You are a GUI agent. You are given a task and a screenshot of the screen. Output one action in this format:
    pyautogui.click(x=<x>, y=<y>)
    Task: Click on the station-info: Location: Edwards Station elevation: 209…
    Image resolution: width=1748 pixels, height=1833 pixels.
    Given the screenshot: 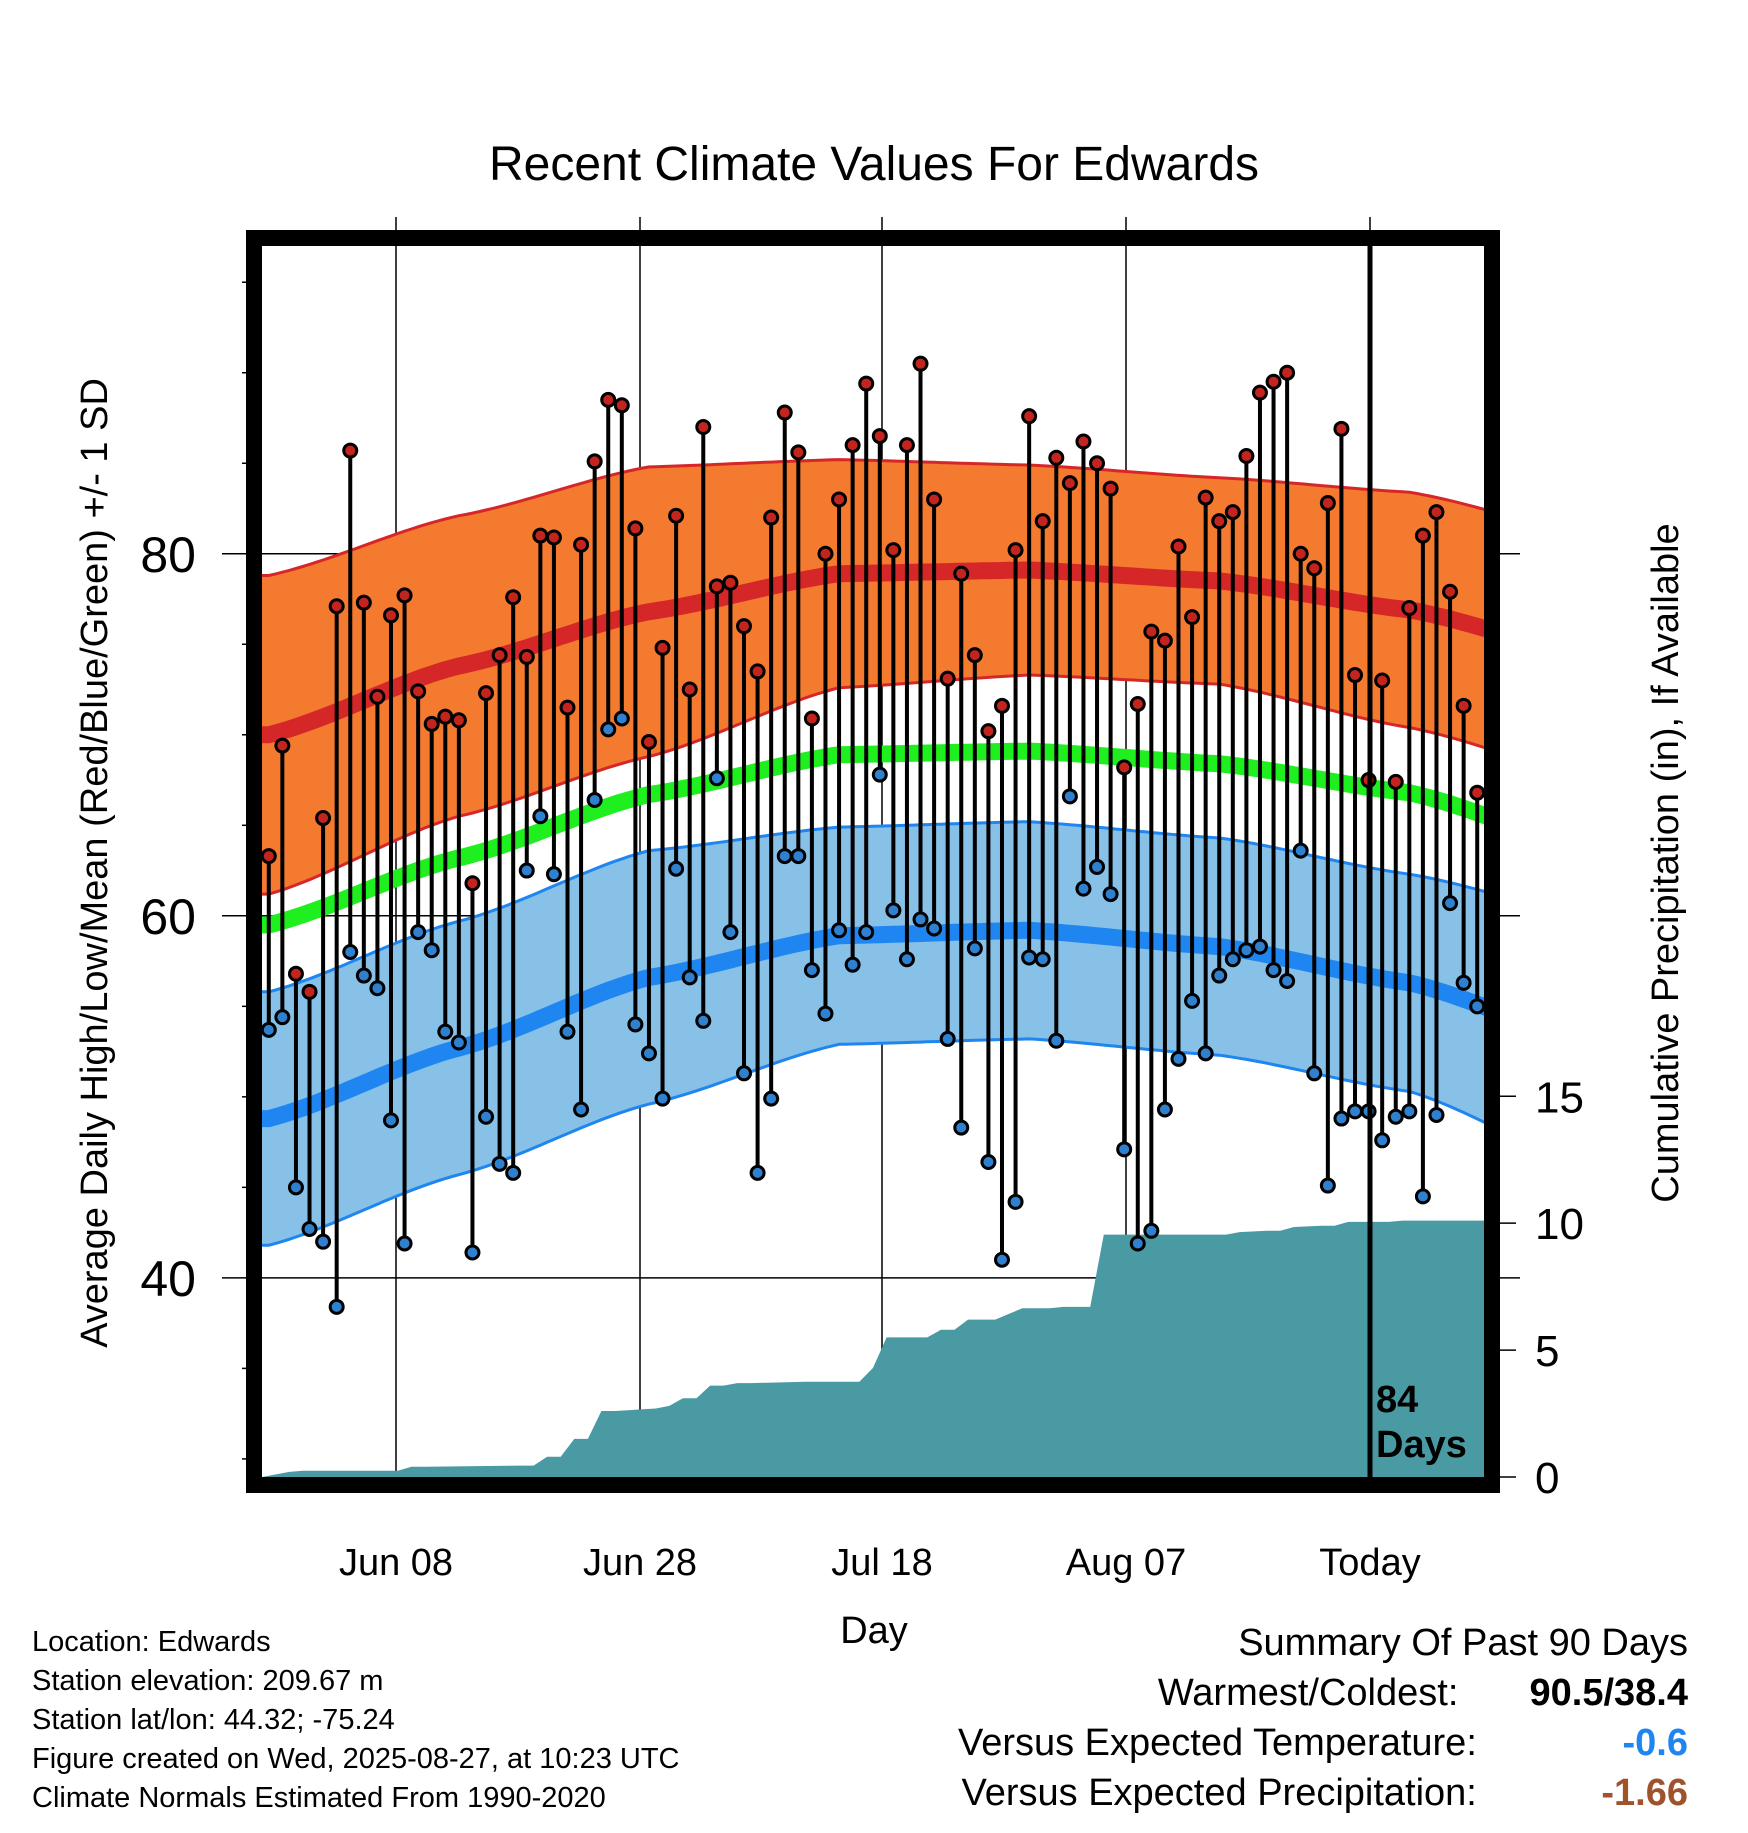 What is the action you would take?
    pyautogui.click(x=356, y=1720)
    